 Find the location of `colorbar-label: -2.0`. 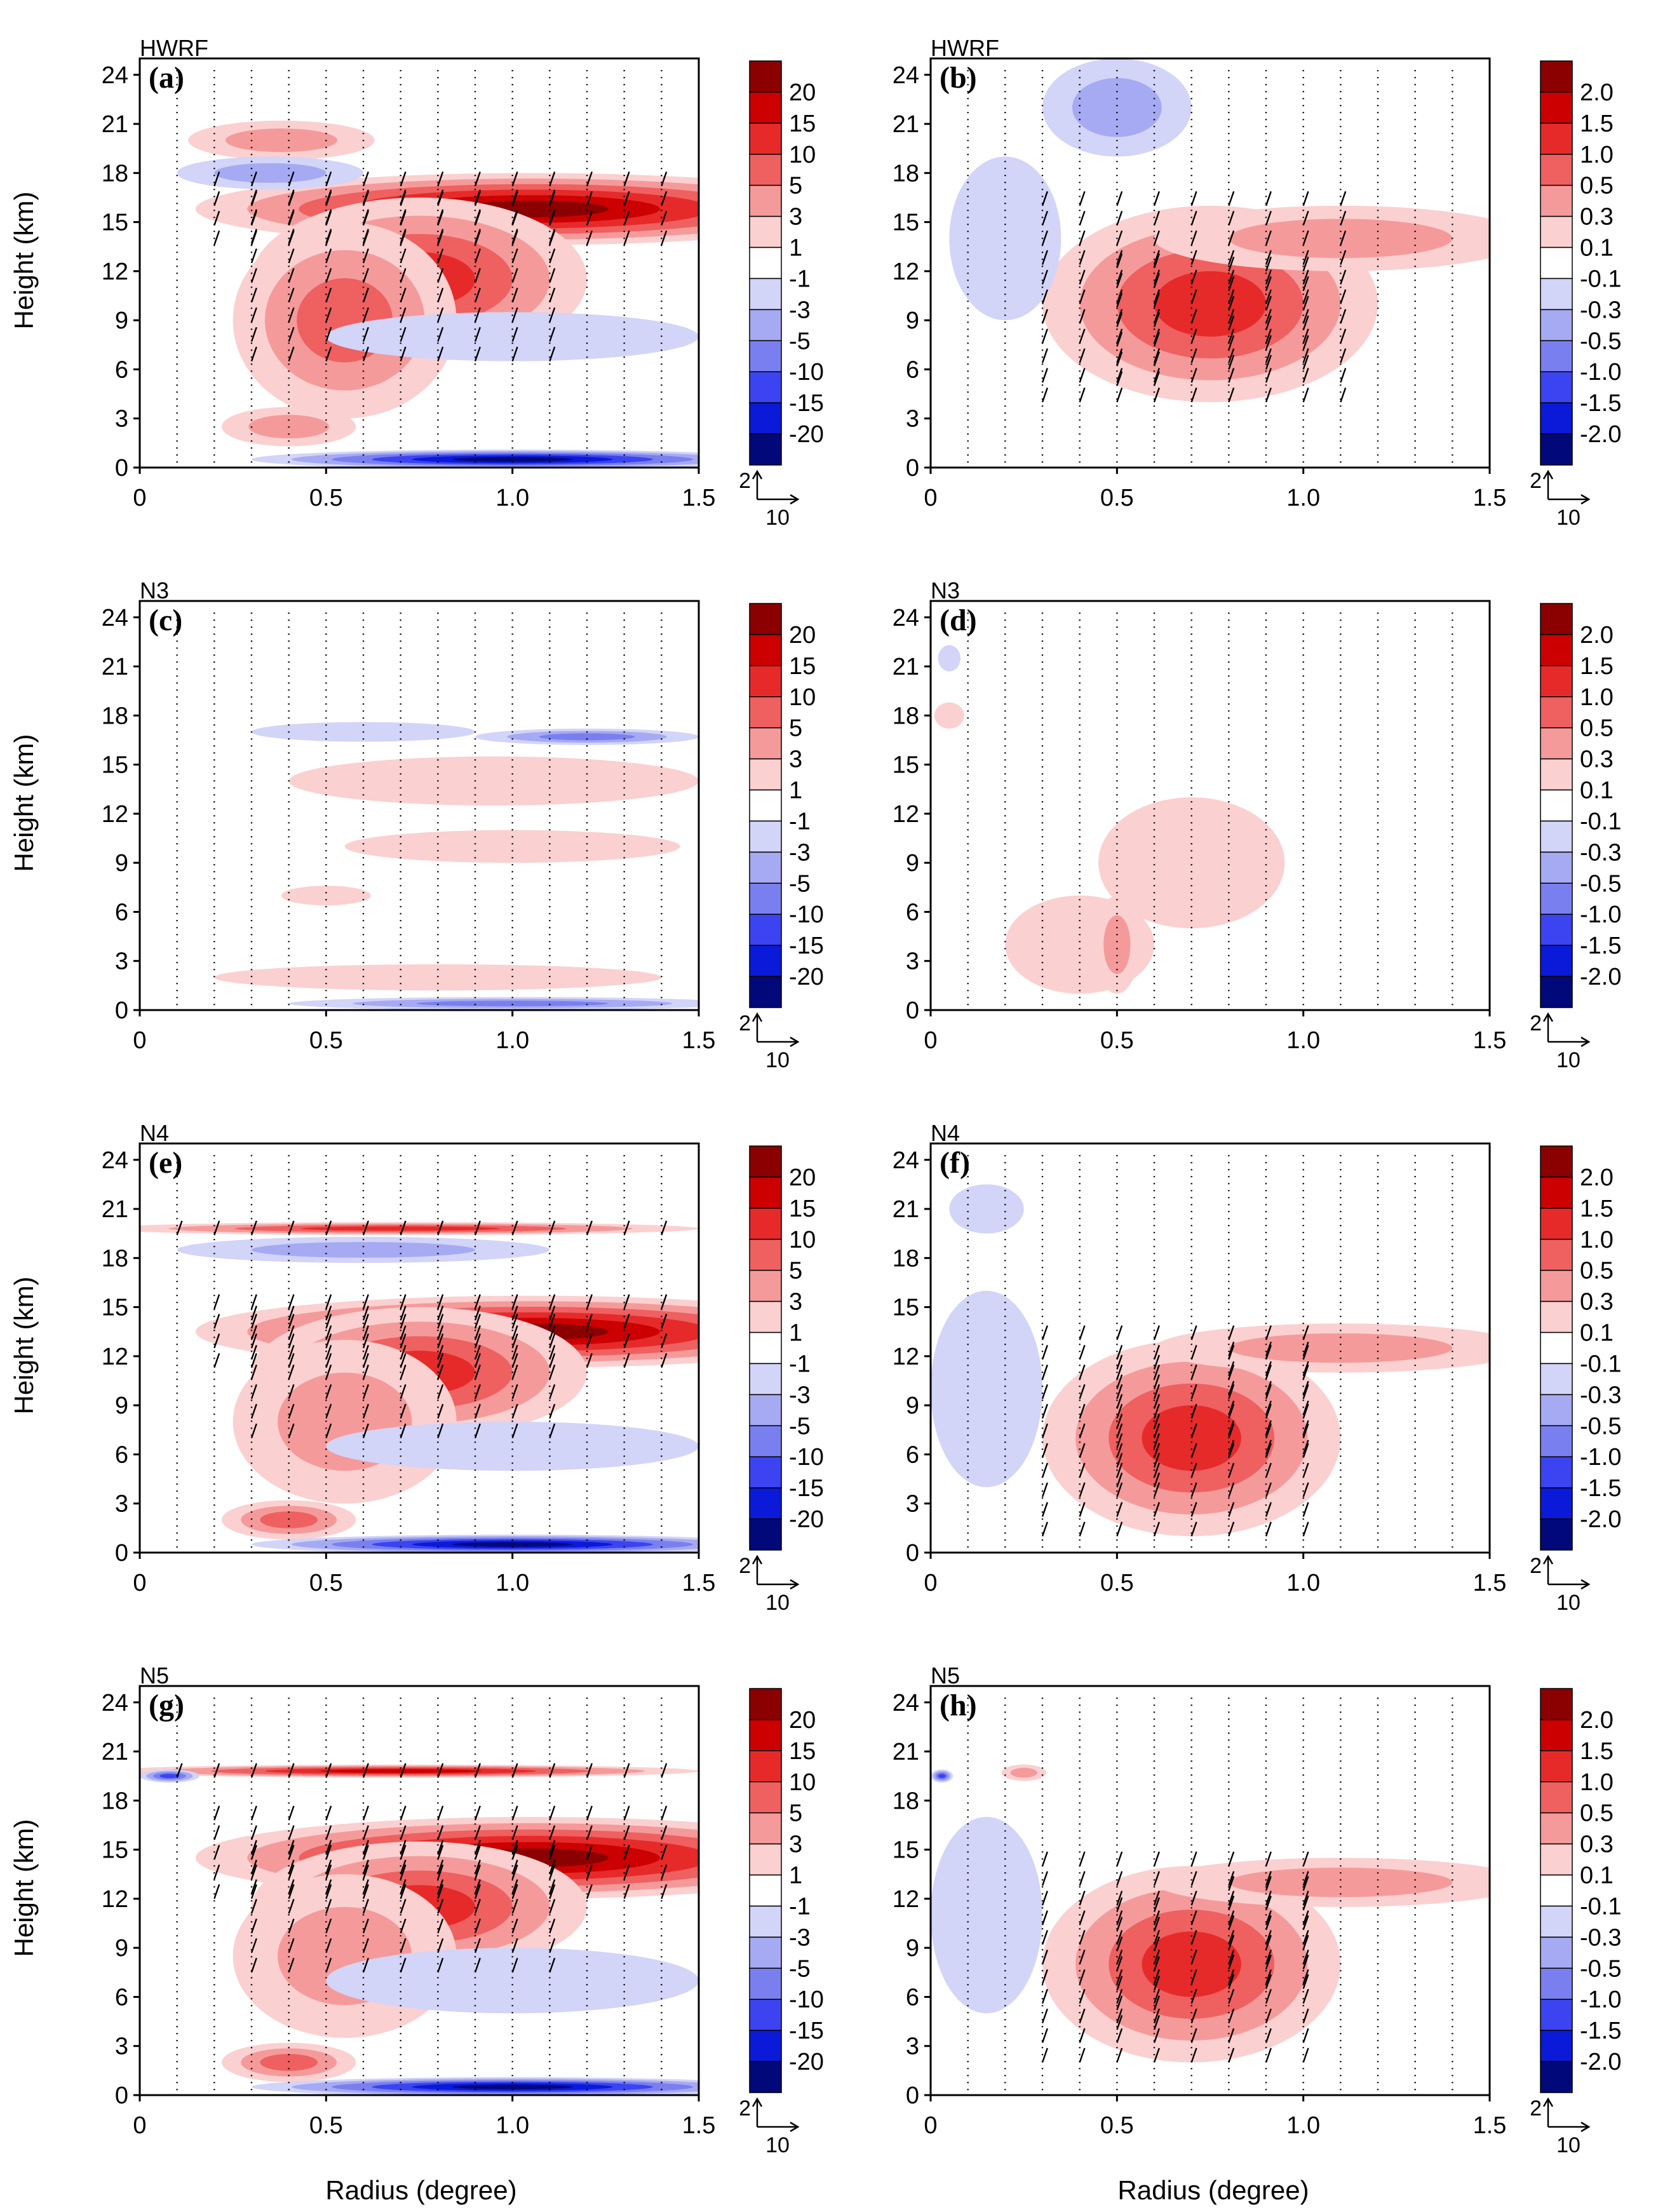

colorbar-label: -2.0 is located at coordinates (1600, 434).